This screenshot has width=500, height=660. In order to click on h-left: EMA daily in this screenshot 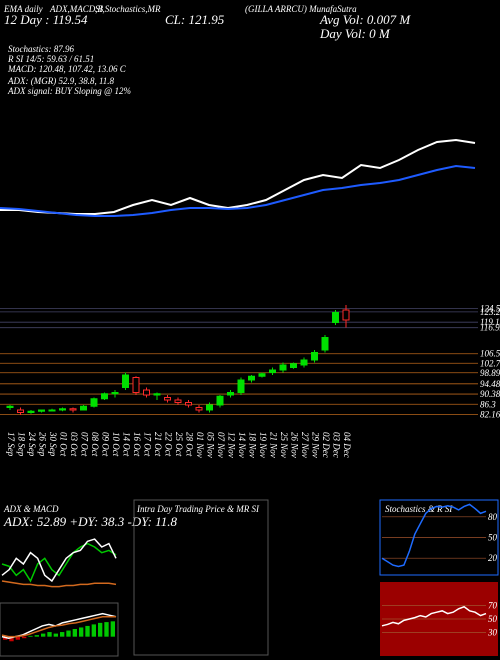, I will do `click(23, 9)`.